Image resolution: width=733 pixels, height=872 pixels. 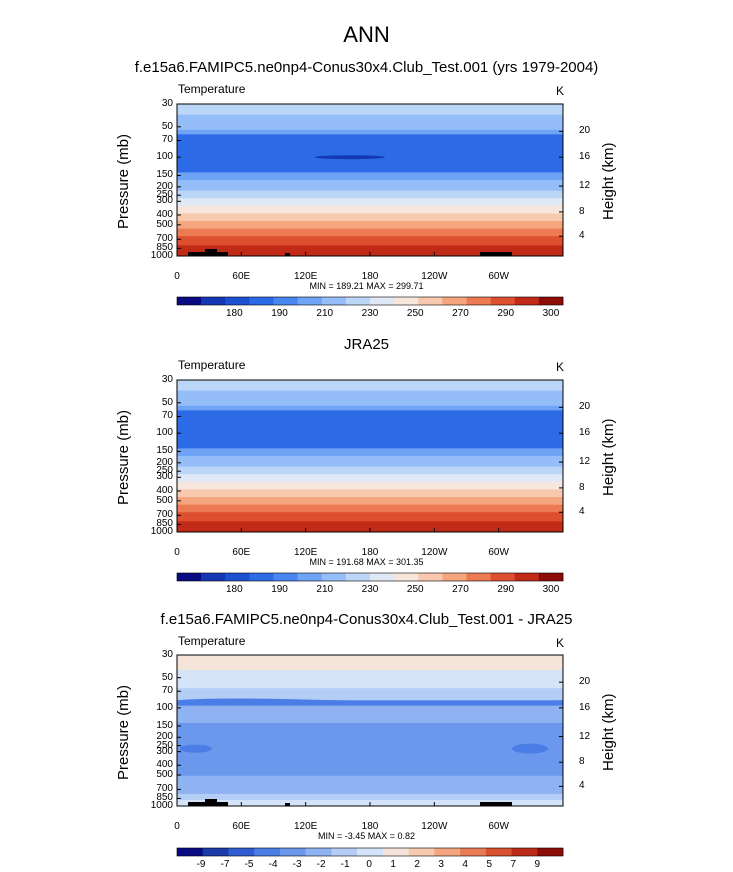 I want to click on panel1-unit-label: K, so click(x=560, y=91).